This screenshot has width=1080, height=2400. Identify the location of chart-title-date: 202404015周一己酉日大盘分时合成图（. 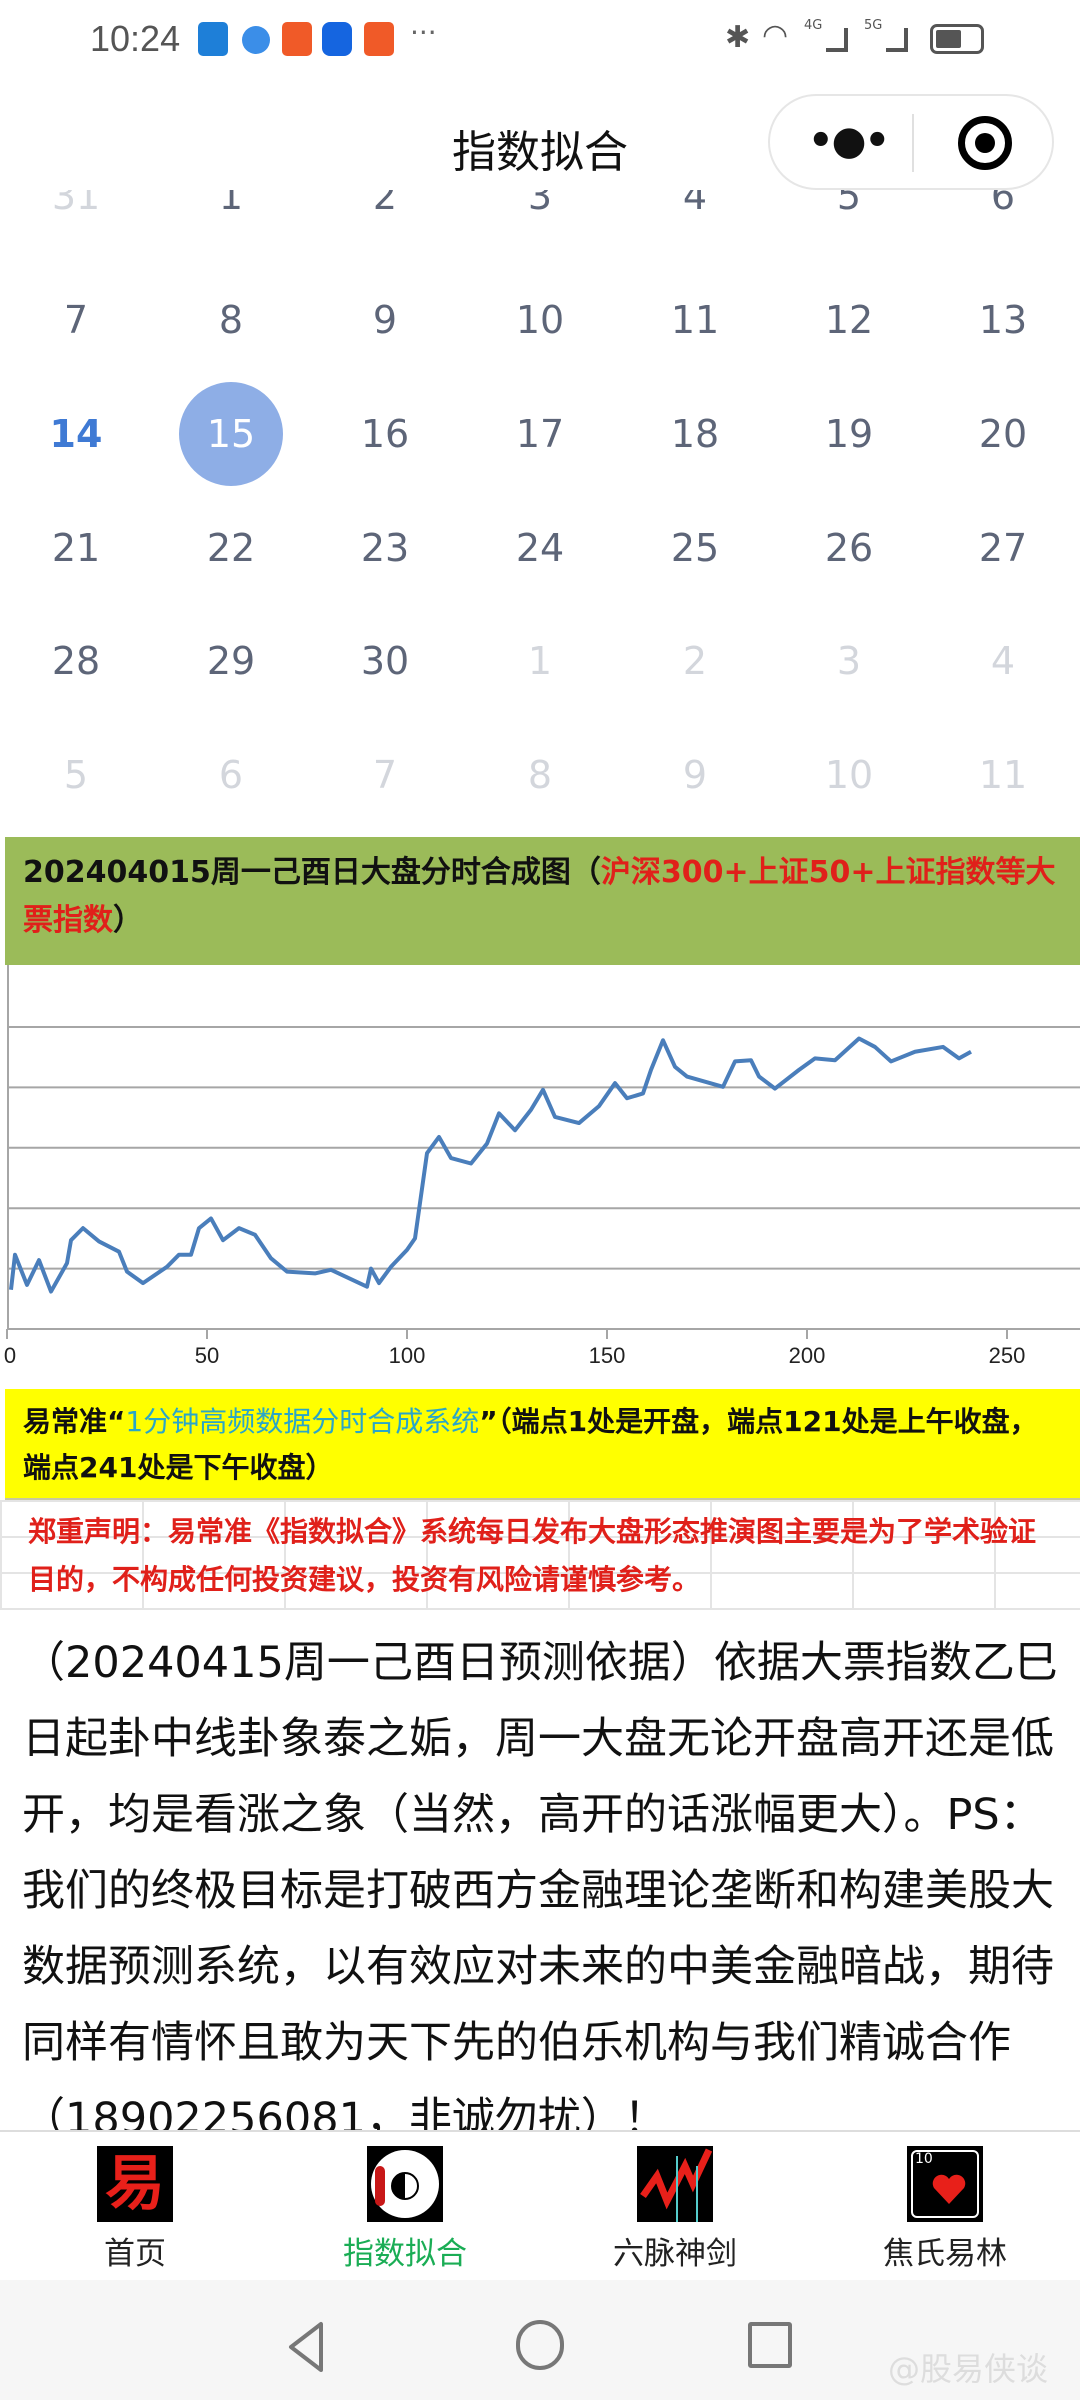
(312, 872).